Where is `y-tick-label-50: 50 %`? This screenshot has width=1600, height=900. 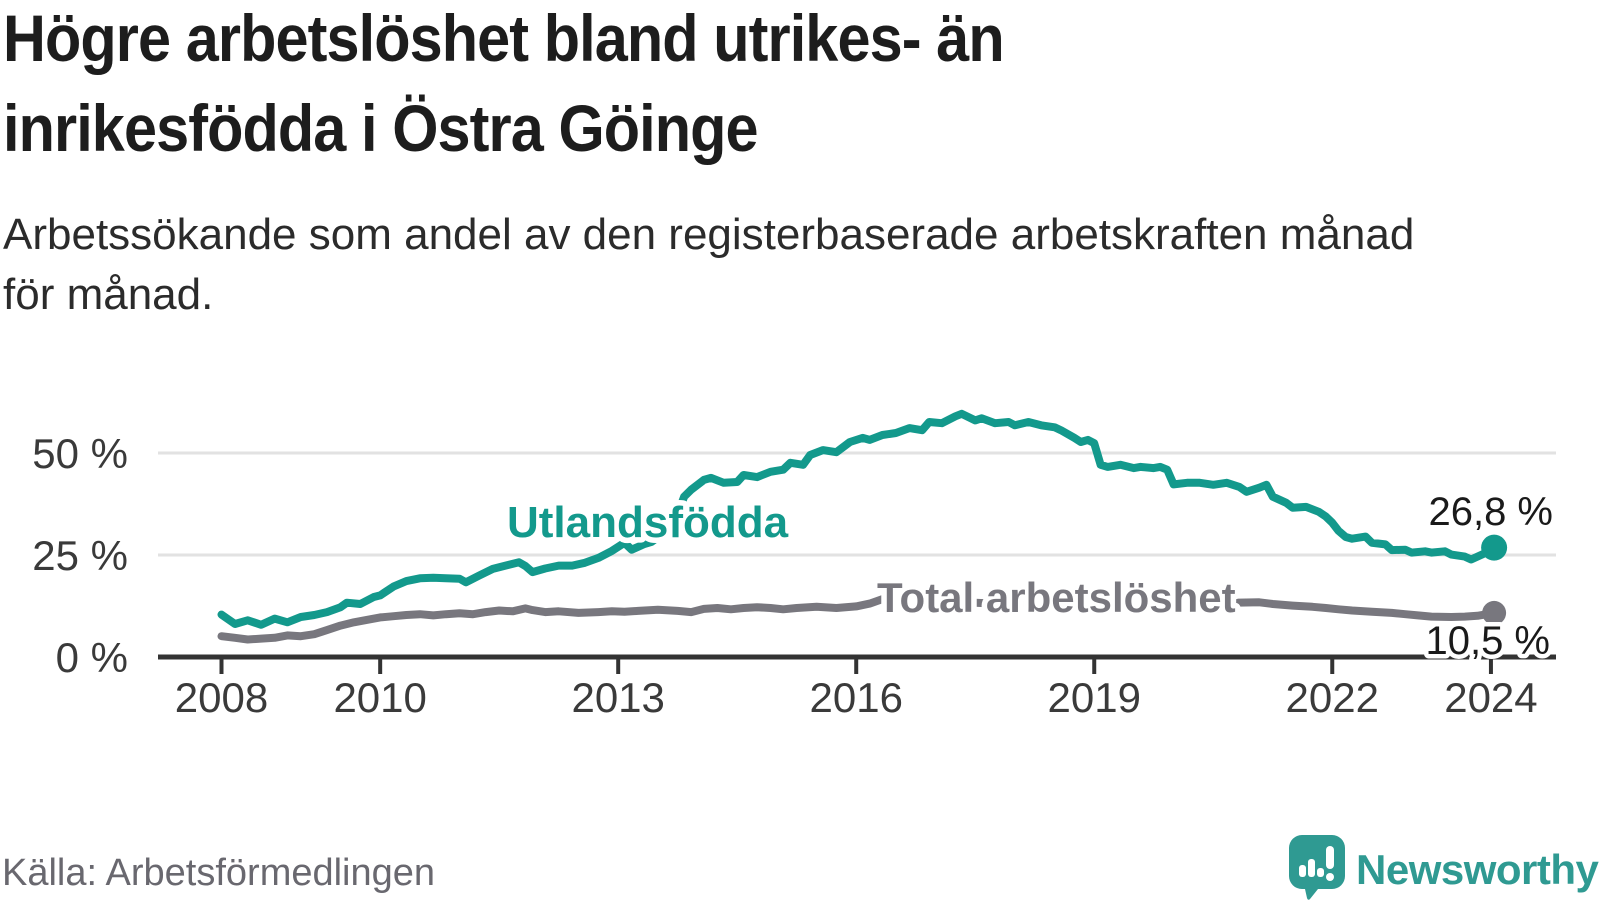
y-tick-label-50: 50 % is located at coordinates (80, 453).